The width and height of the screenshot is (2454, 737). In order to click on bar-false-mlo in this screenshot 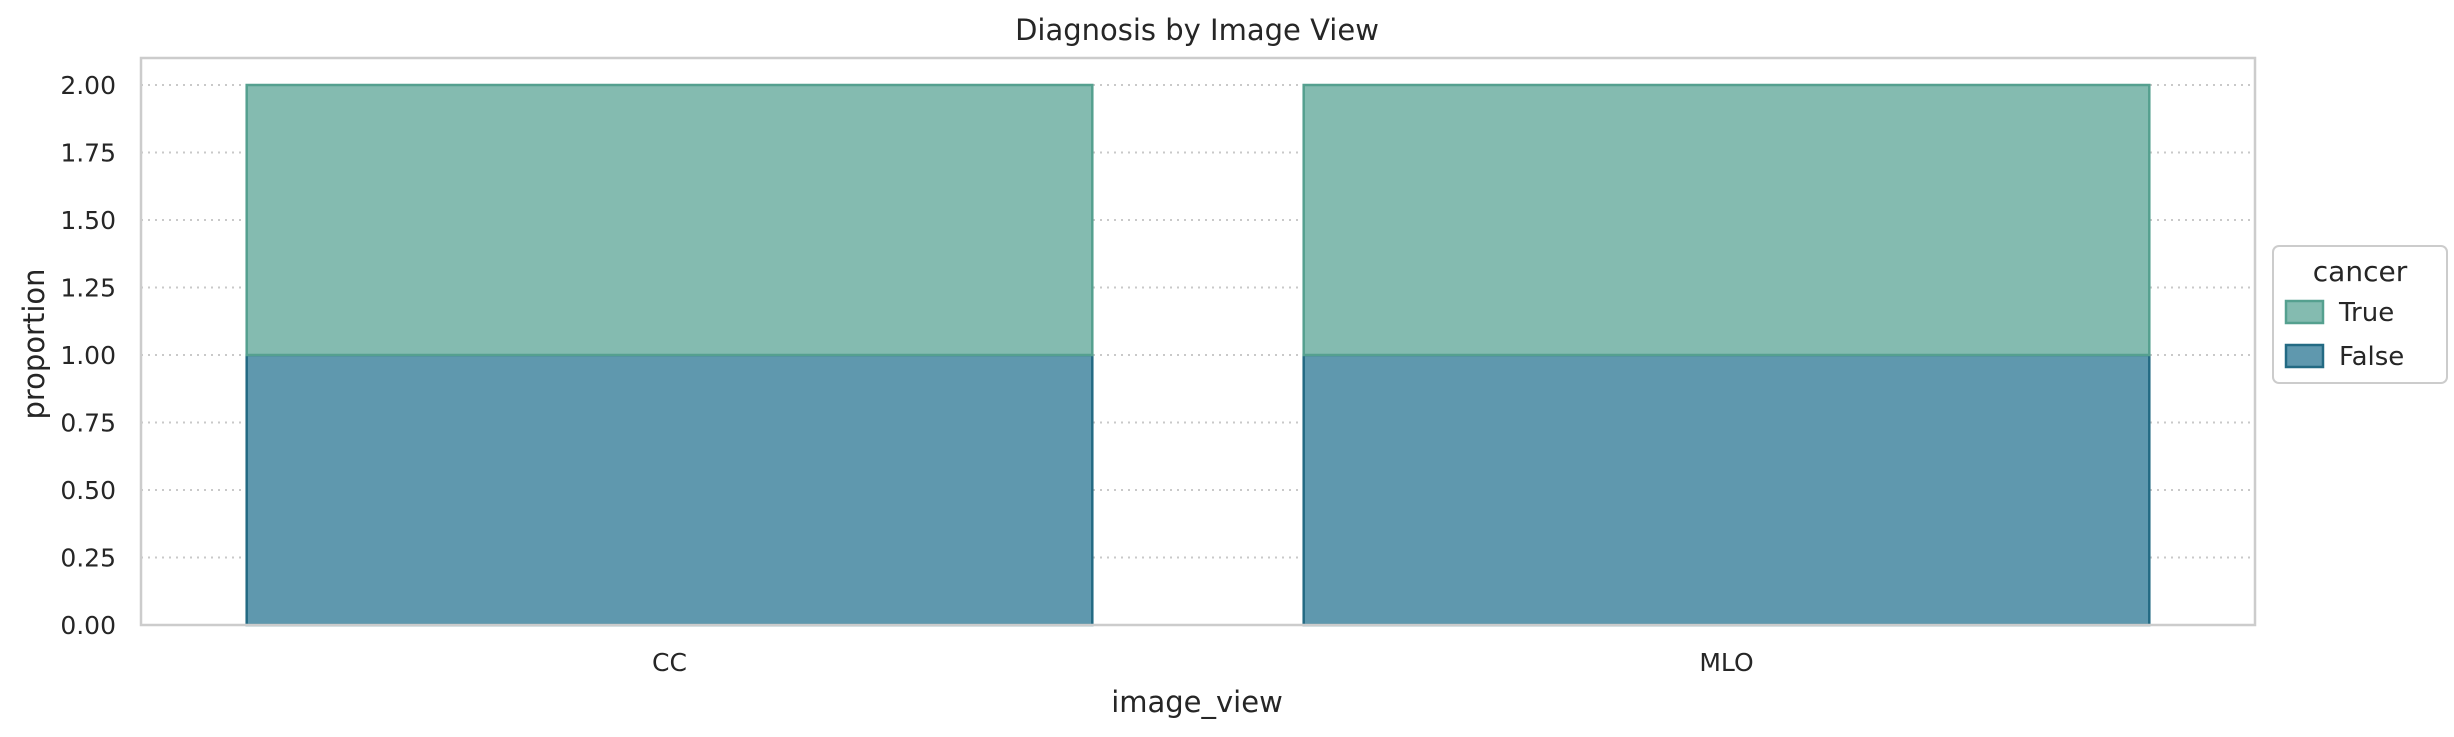, I will do `click(1726, 490)`.